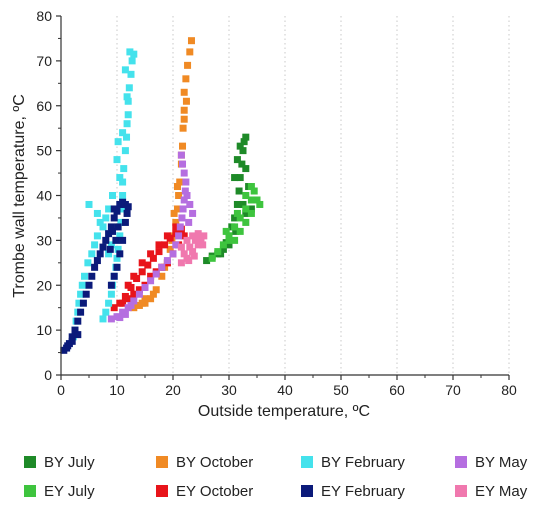  I want to click on legend-label: BY July, so click(69, 462).